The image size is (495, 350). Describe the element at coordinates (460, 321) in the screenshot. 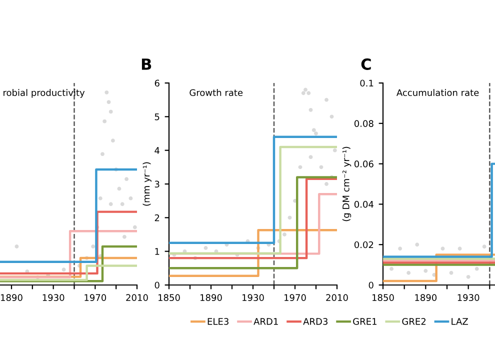

I see `legend-label: LAZ` at that location.